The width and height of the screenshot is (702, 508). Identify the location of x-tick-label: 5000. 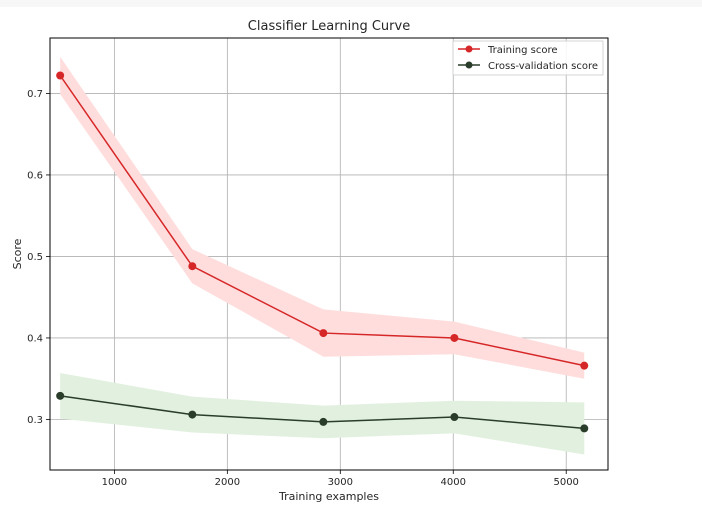
(565, 482).